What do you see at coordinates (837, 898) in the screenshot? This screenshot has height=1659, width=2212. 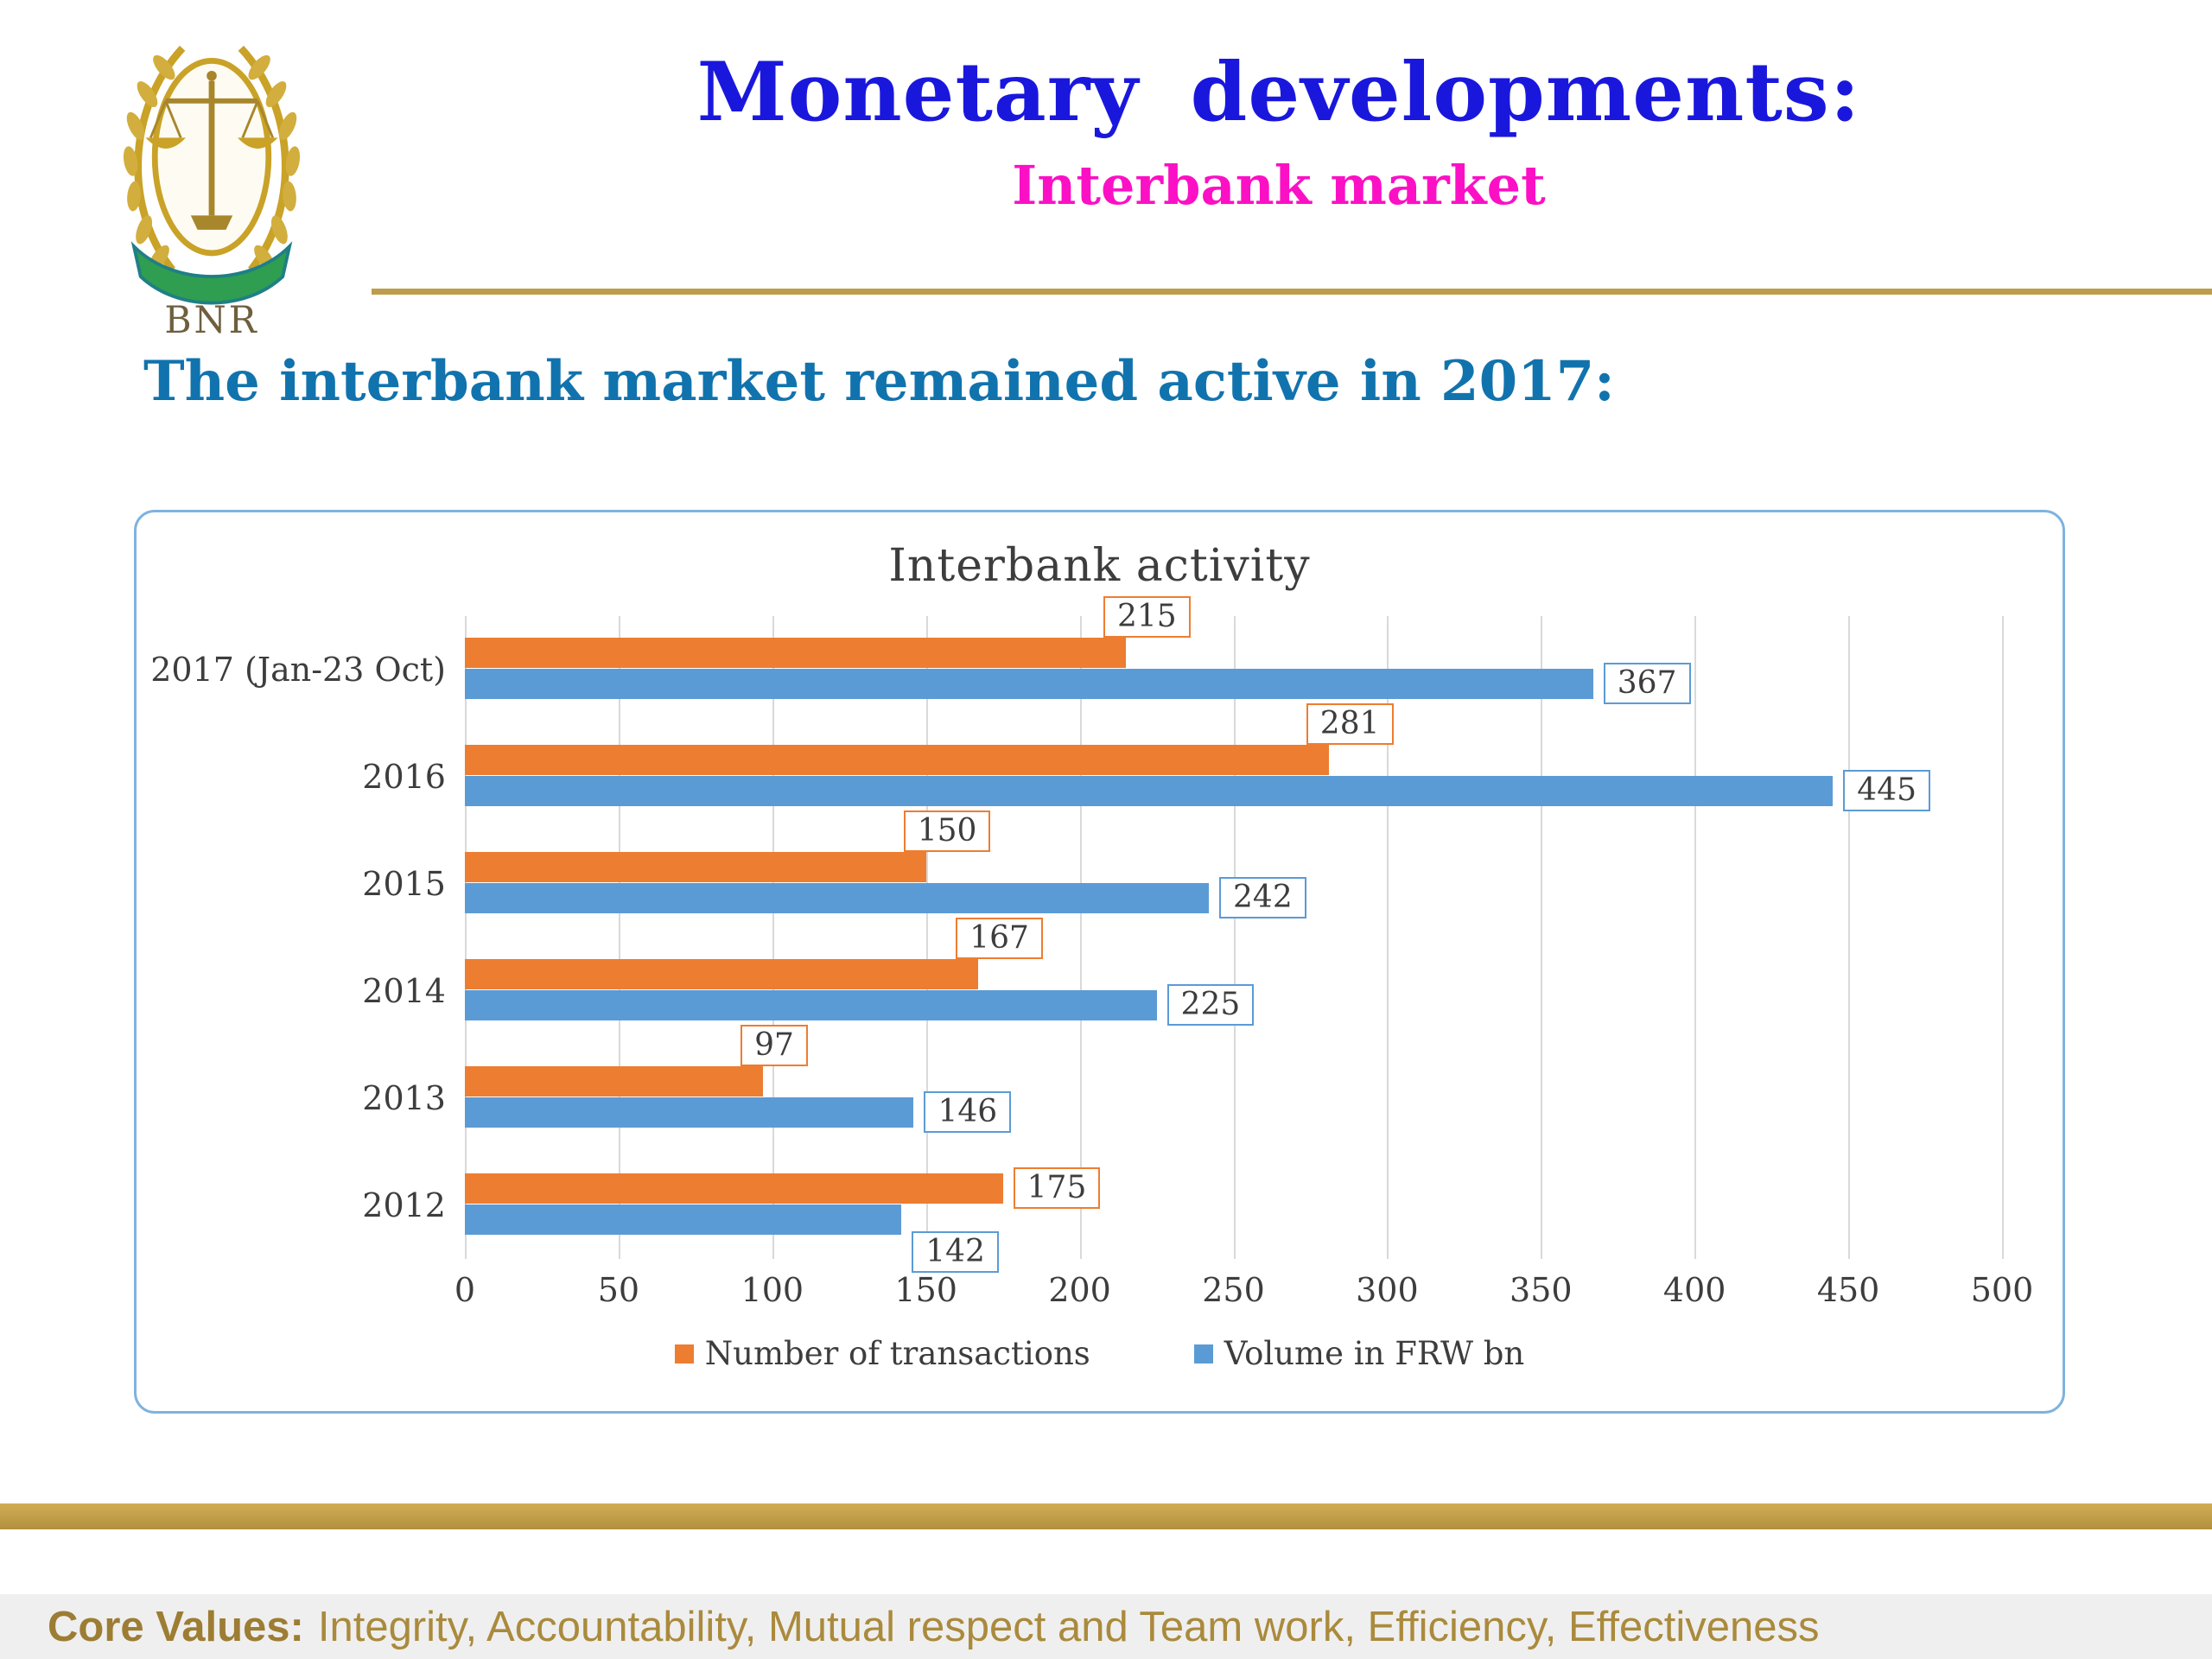 I see `bar-volume-in-frw-bn-2015` at bounding box center [837, 898].